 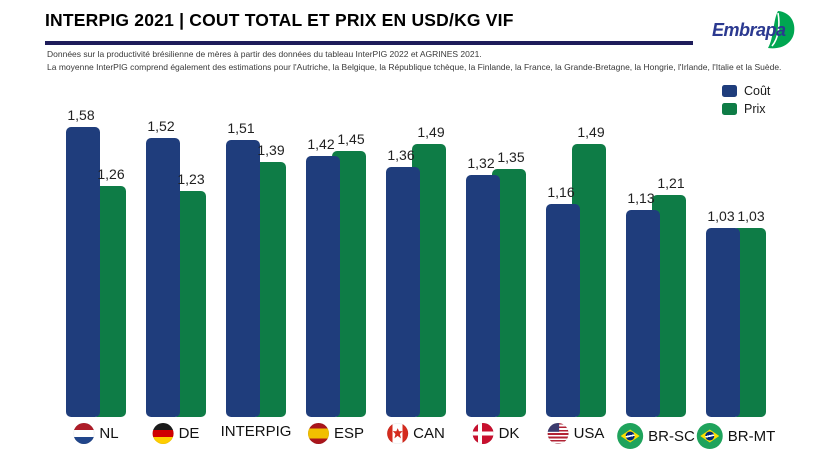 I want to click on category-label-dk: DK, so click(x=509, y=433).